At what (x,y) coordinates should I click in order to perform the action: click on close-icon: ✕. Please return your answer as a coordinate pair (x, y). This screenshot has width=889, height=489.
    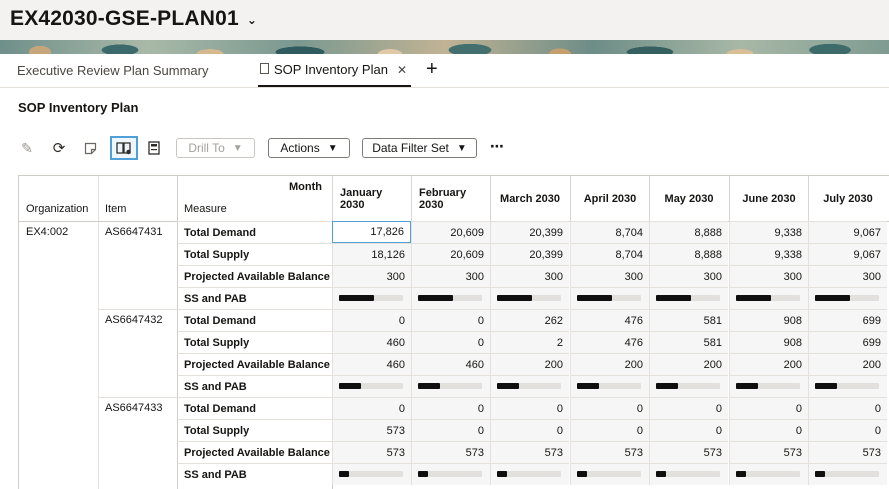
    Looking at the image, I should click on (401, 69).